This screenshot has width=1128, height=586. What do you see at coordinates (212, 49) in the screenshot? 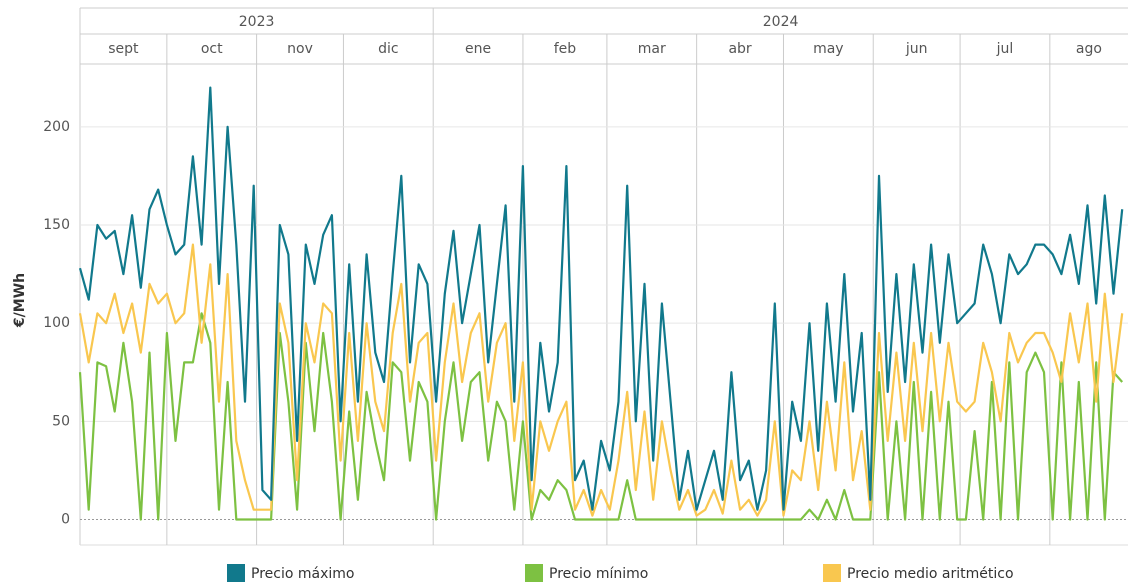
I see `month-label: oct` at bounding box center [212, 49].